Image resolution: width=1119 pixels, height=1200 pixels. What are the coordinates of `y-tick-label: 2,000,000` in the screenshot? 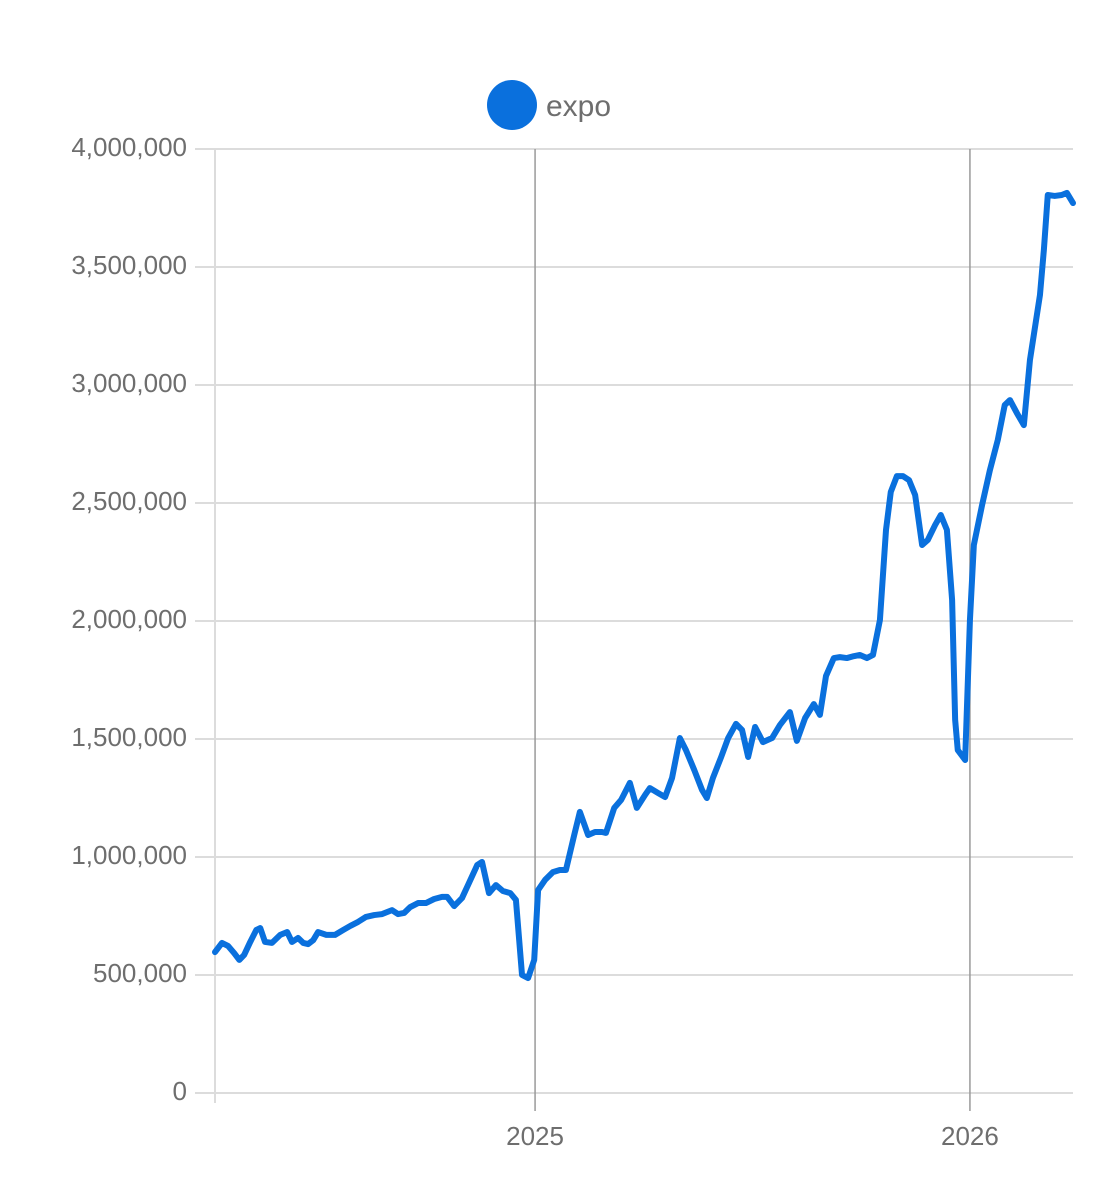 It's located at (129, 619).